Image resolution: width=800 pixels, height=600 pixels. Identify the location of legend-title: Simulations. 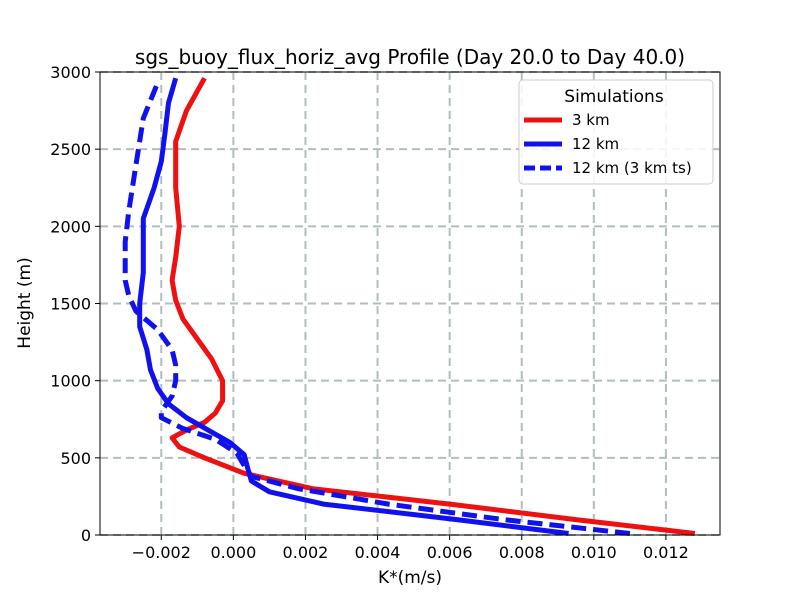
(614, 97).